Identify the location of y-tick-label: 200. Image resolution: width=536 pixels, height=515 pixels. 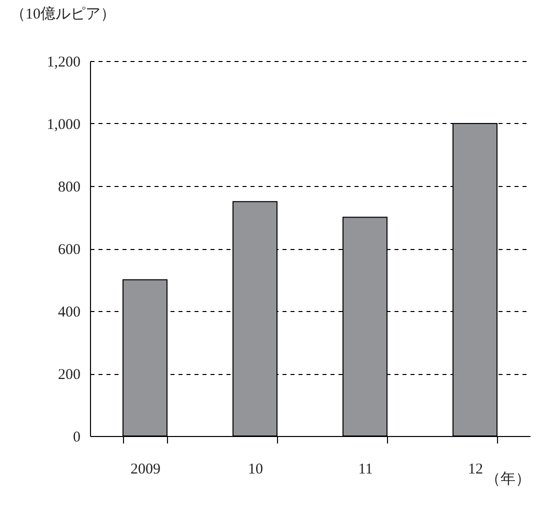
(69, 375).